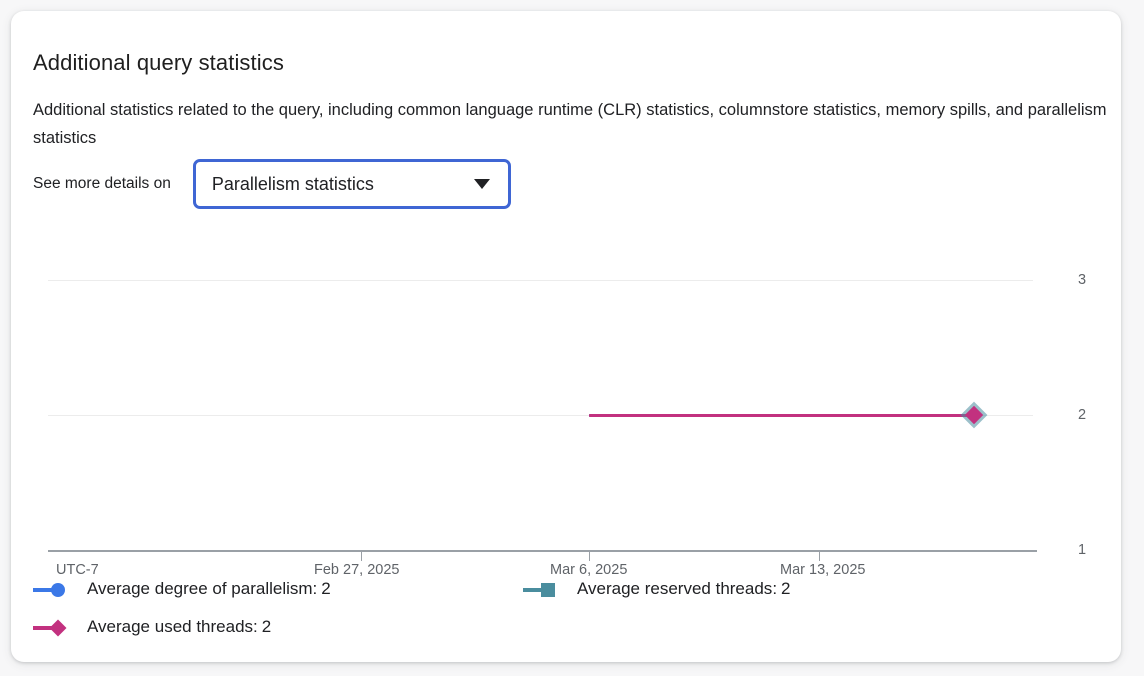 Image resolution: width=1144 pixels, height=676 pixels. I want to click on x-axis-line, so click(542, 551).